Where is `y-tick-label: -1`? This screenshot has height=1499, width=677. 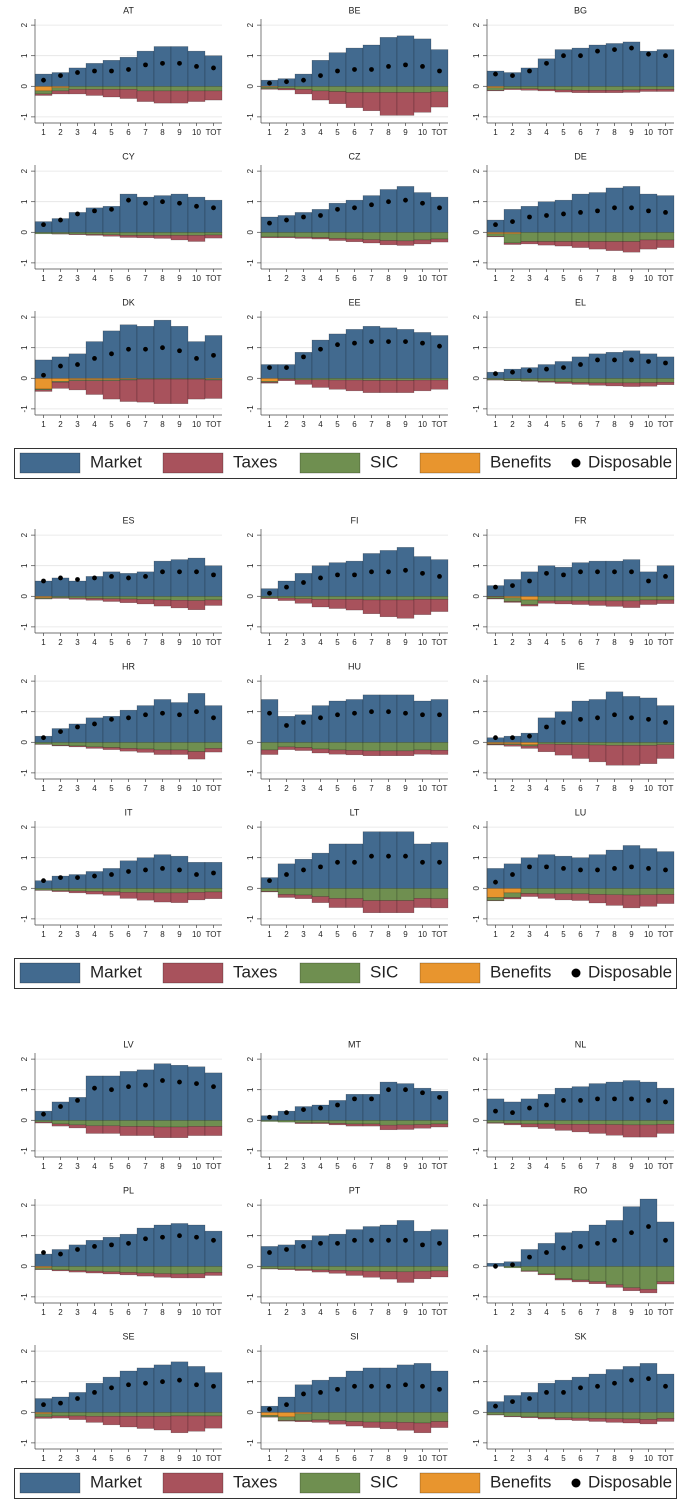 y-tick-label: -1 is located at coordinates (476, 1443).